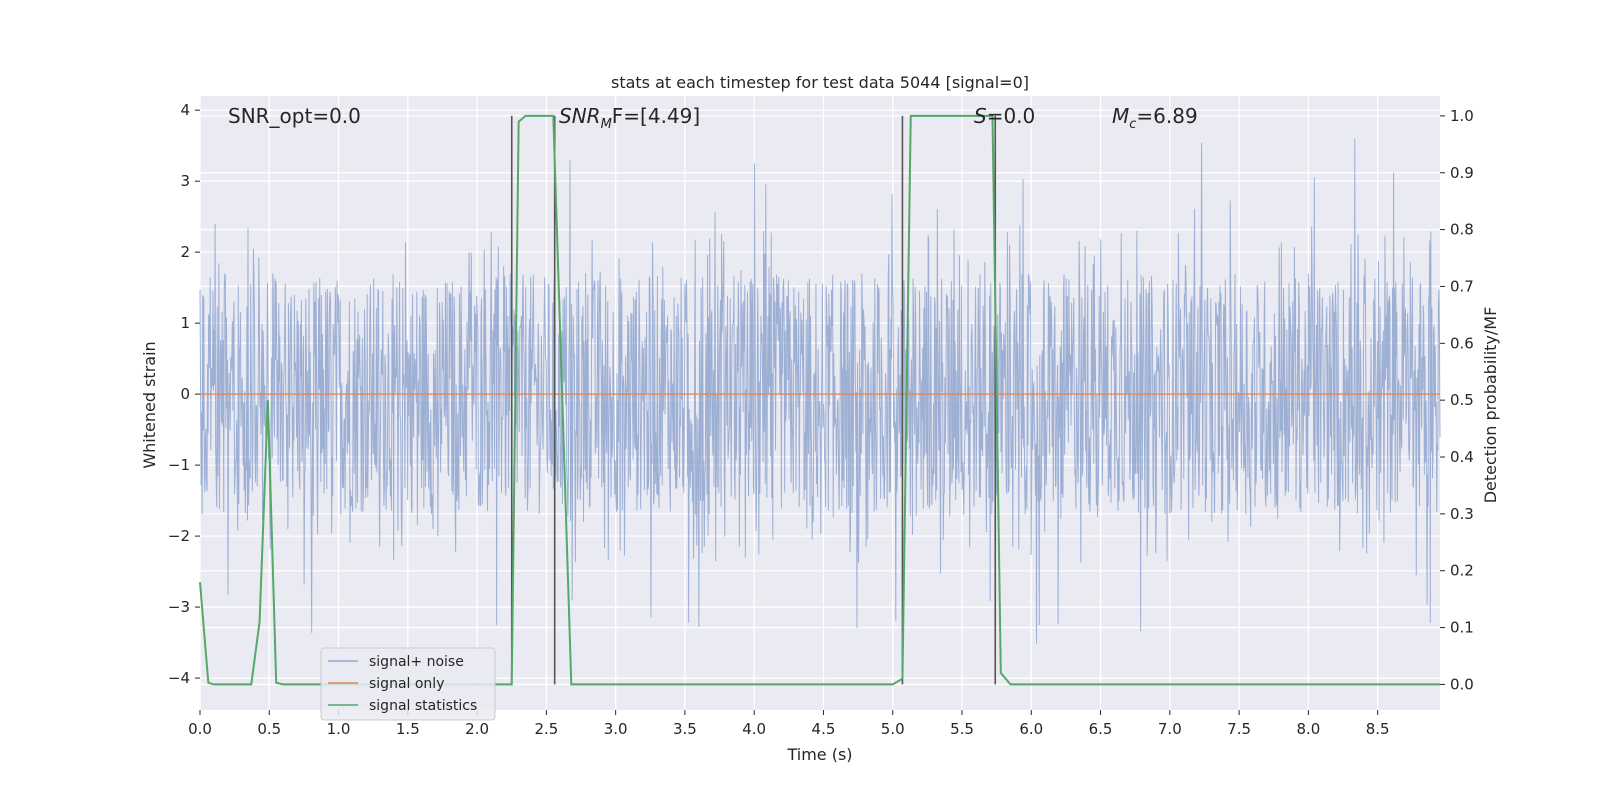  Describe the element at coordinates (423, 706) in the screenshot. I see `legend-label-signal-statistics: signal statistics` at that location.